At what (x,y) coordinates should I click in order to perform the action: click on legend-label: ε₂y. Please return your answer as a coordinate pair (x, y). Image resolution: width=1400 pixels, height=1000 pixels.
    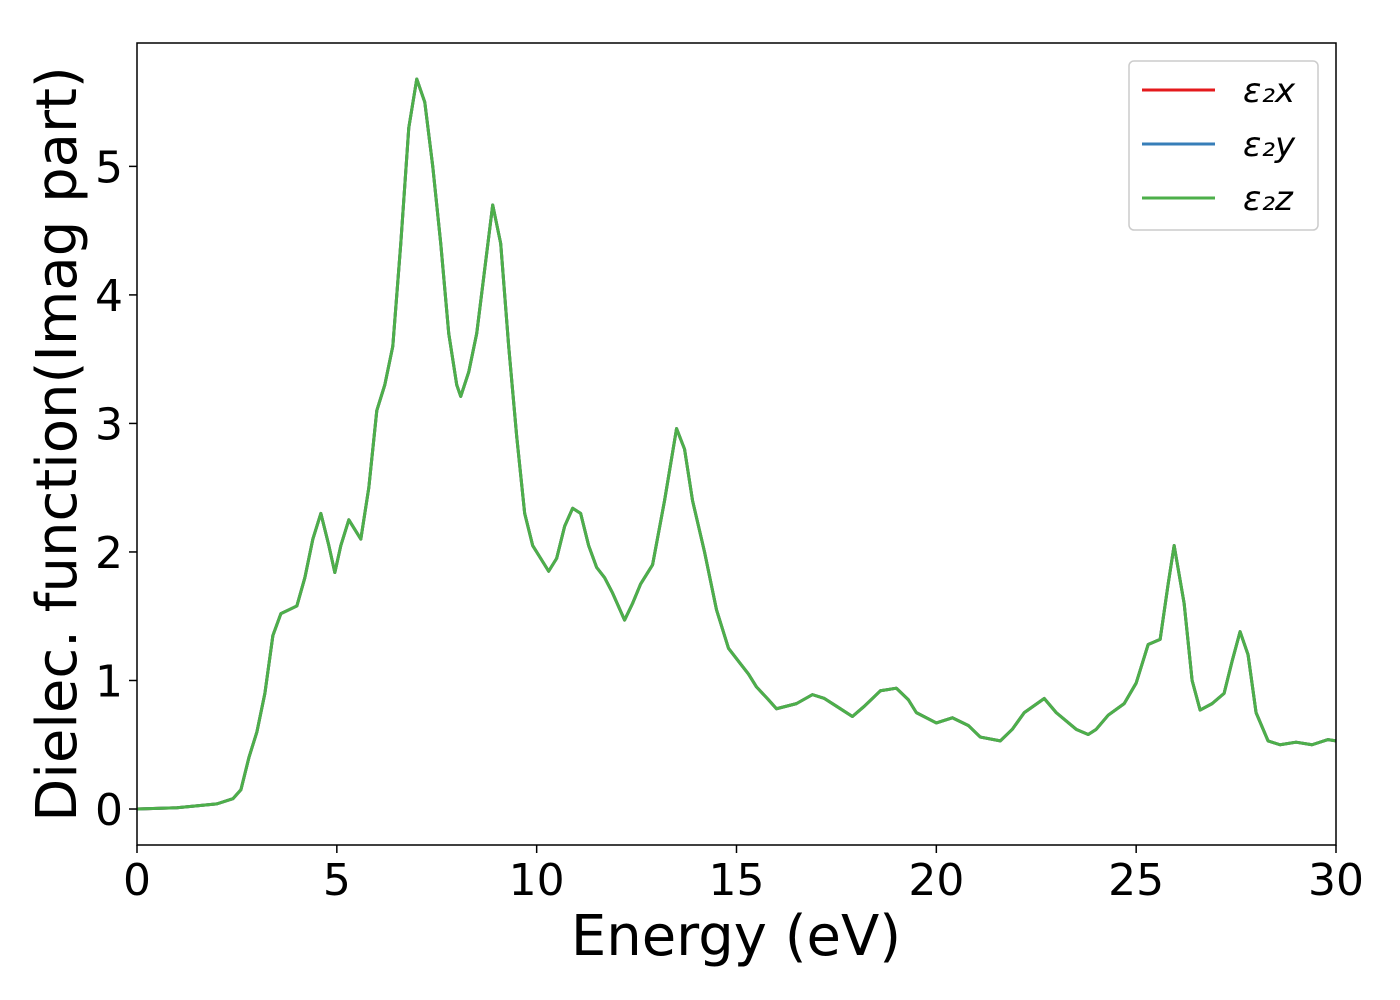
    Looking at the image, I should click on (1269, 145).